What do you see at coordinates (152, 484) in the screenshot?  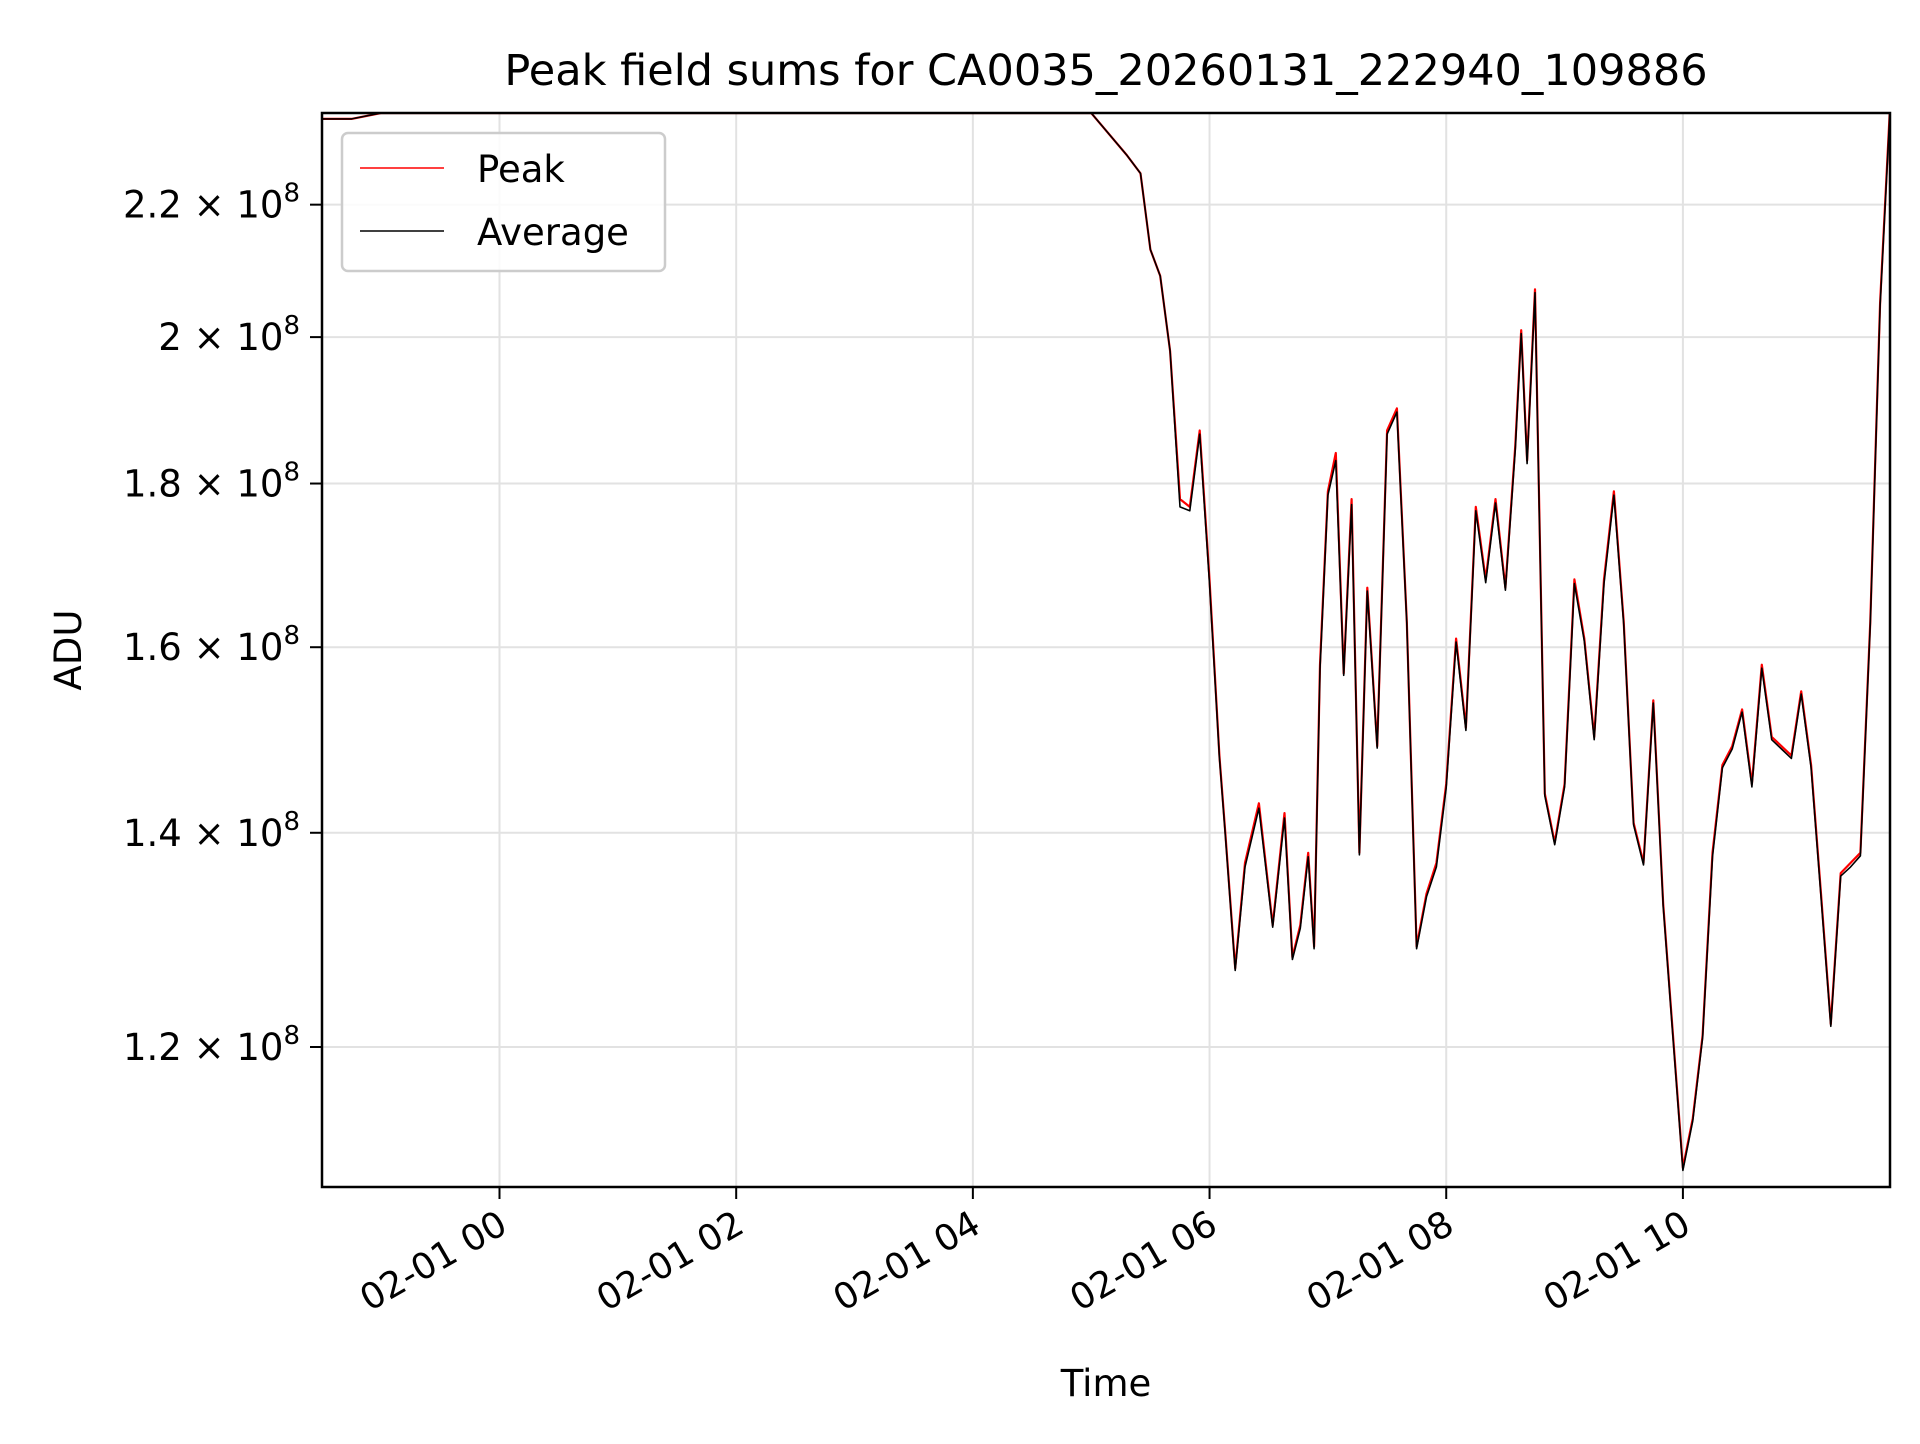 I see `y-tick-mantissa: 1.8` at bounding box center [152, 484].